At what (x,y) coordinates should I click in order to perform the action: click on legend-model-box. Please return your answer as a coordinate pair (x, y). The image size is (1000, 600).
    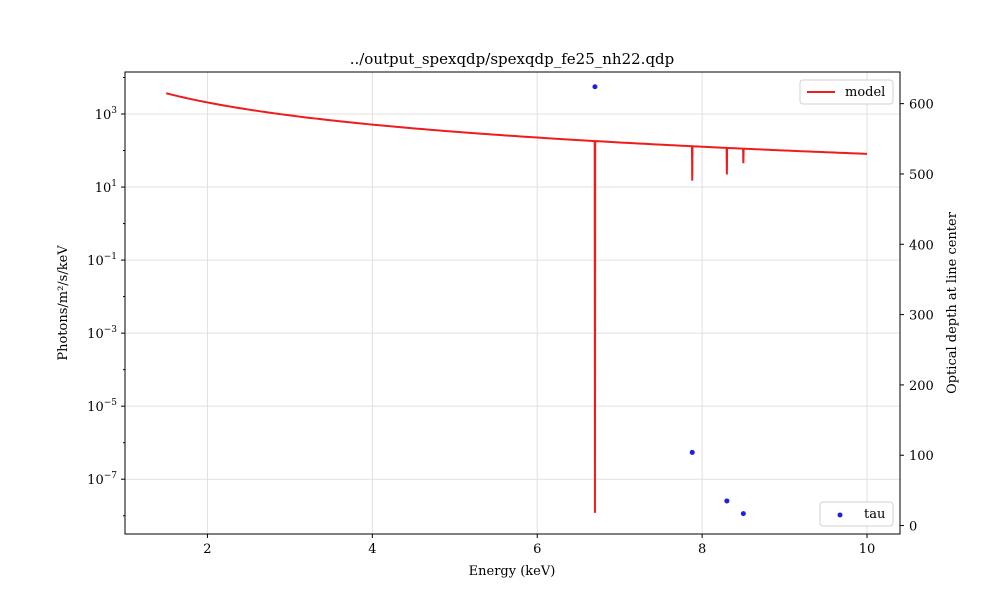
    Looking at the image, I should click on (846, 92).